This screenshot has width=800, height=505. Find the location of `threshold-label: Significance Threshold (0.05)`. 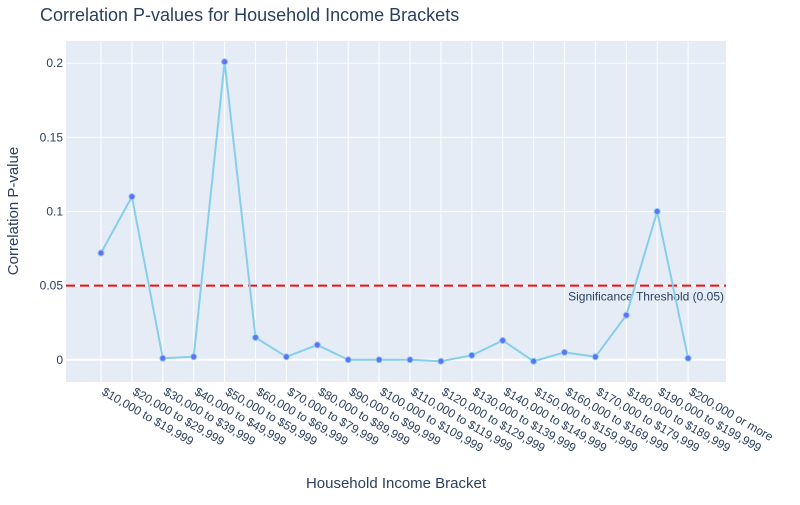

threshold-label: Significance Threshold (0.05) is located at coordinates (646, 297).